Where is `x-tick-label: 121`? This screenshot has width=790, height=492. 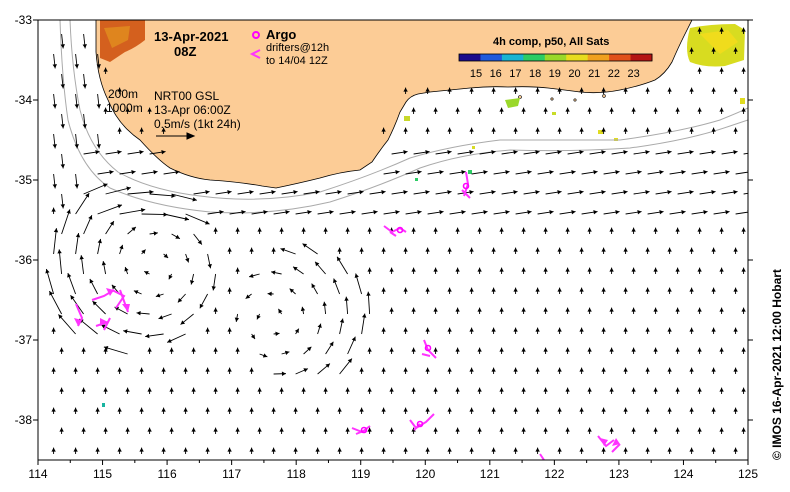 x-tick-label: 121 is located at coordinates (490, 474).